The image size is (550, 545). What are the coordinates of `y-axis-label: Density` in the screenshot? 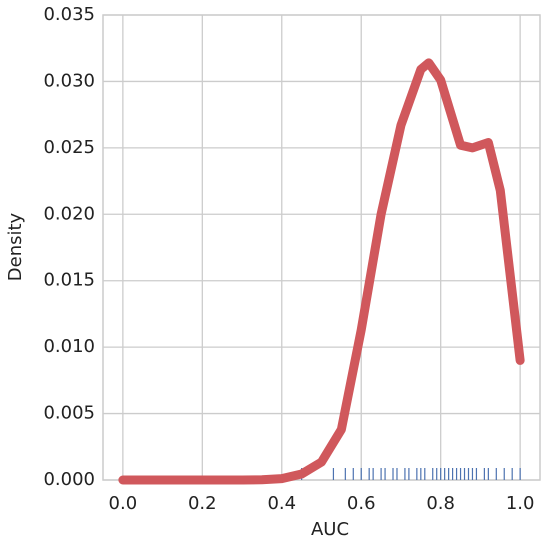 It's located at (15, 246).